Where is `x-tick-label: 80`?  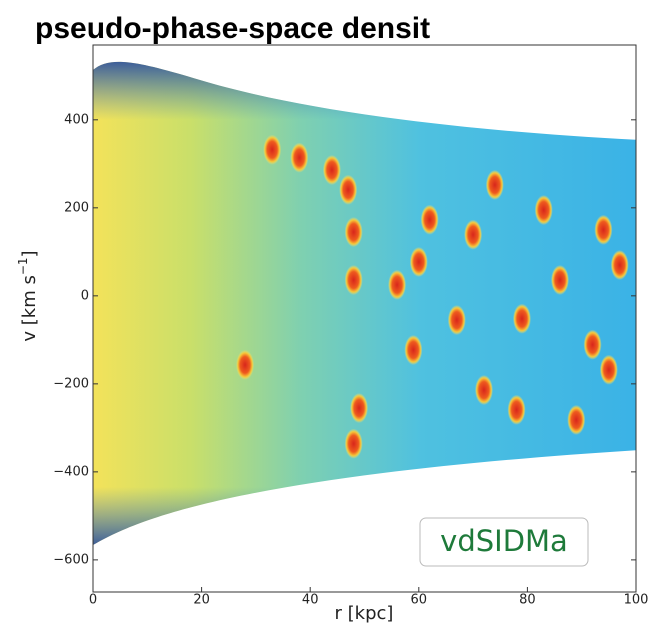
x-tick-label: 80 is located at coordinates (527, 600).